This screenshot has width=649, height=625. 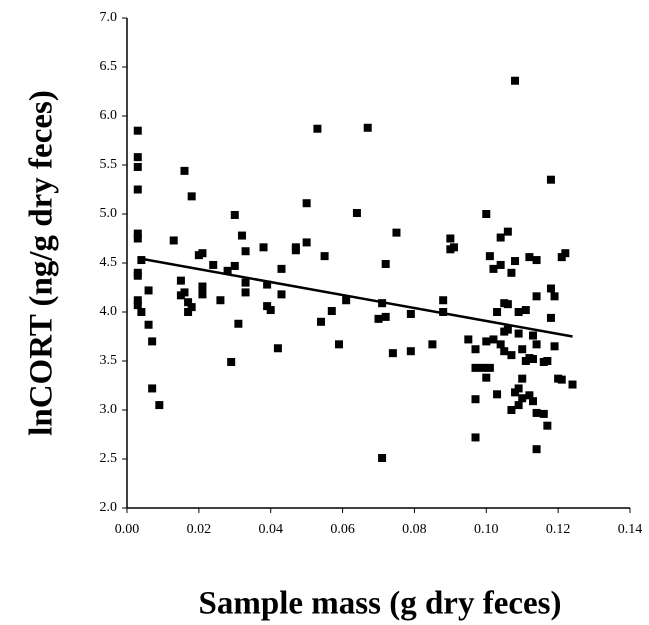 What do you see at coordinates (109, 507) in the screenshot?
I see `y-tick-label: 2.0` at bounding box center [109, 507].